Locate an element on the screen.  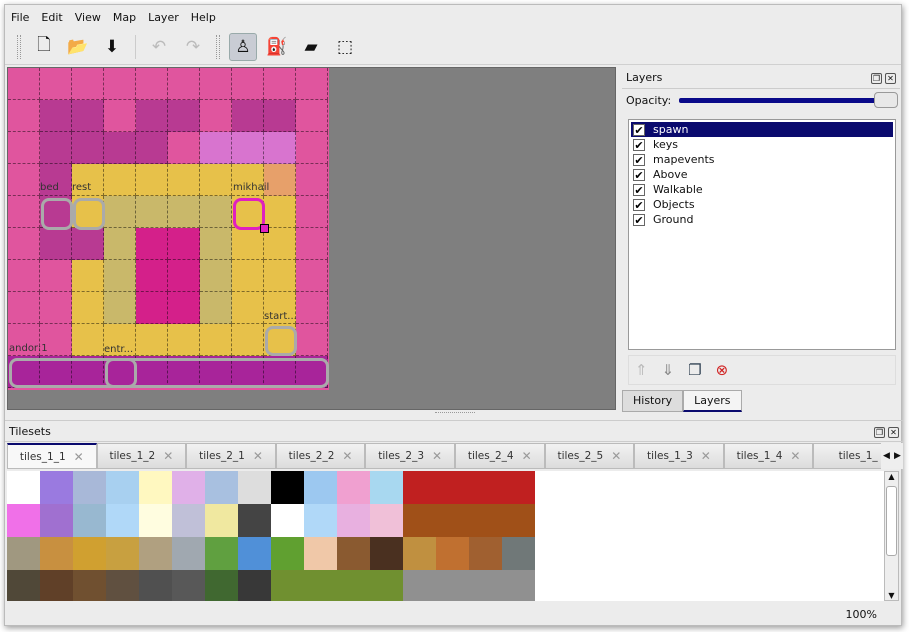
remove-layer-icon: ⊗ is located at coordinates (722, 370).